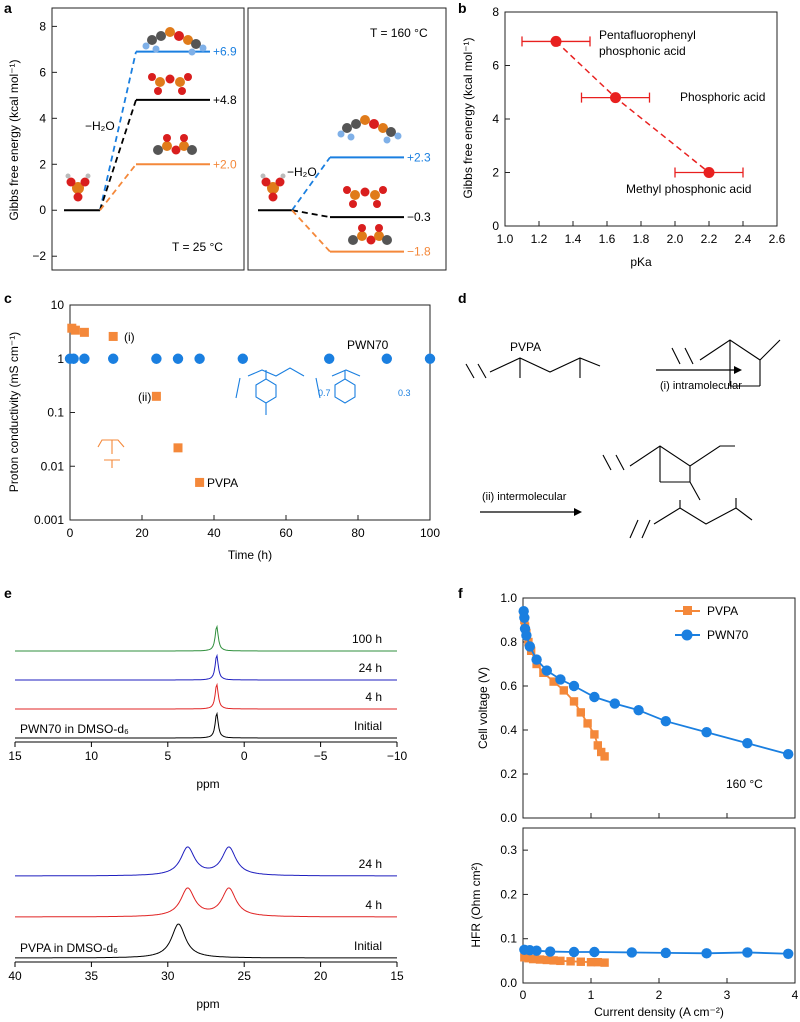 Image resolution: width=800 pixels, height=1022 pixels. I want to click on pwn70-structure-icon, so click(298, 391).